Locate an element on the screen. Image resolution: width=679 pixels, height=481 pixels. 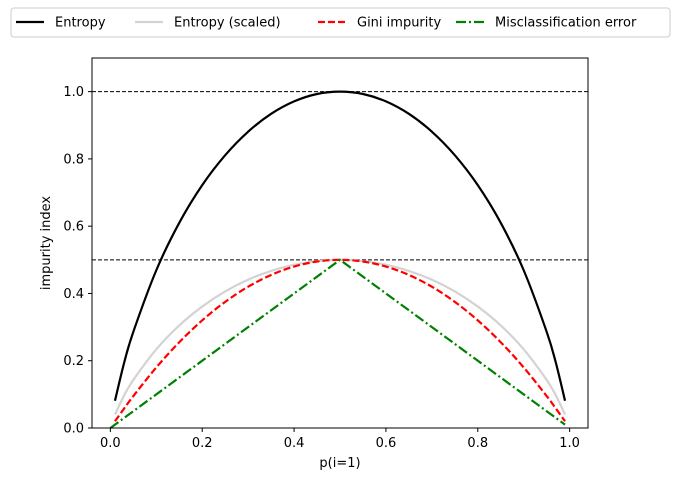
x-tick-label: 0.4 is located at coordinates (294, 443).